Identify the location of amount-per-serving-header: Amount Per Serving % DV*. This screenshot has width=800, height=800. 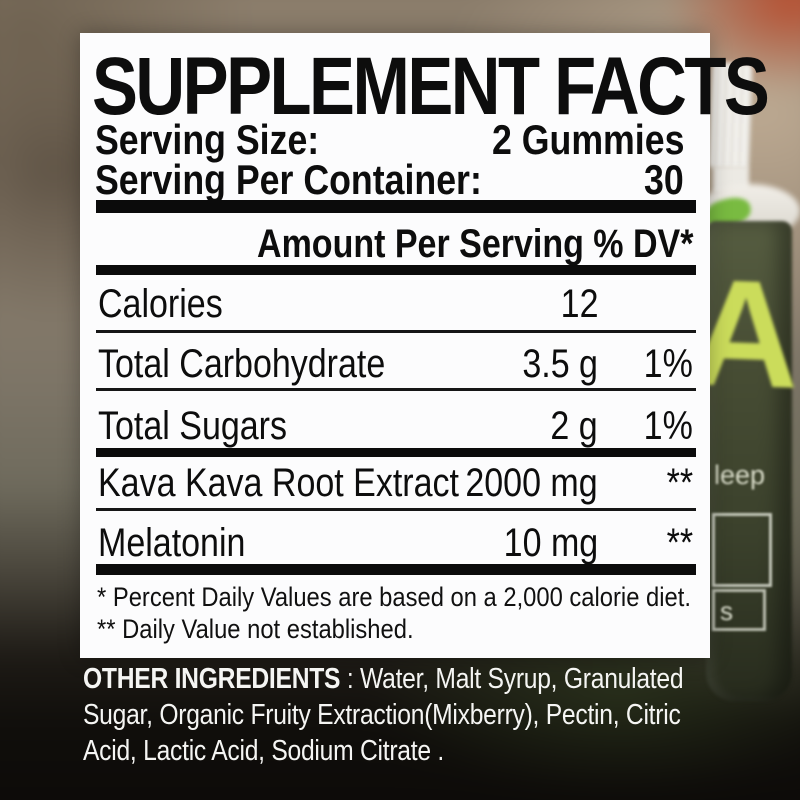
(436, 244).